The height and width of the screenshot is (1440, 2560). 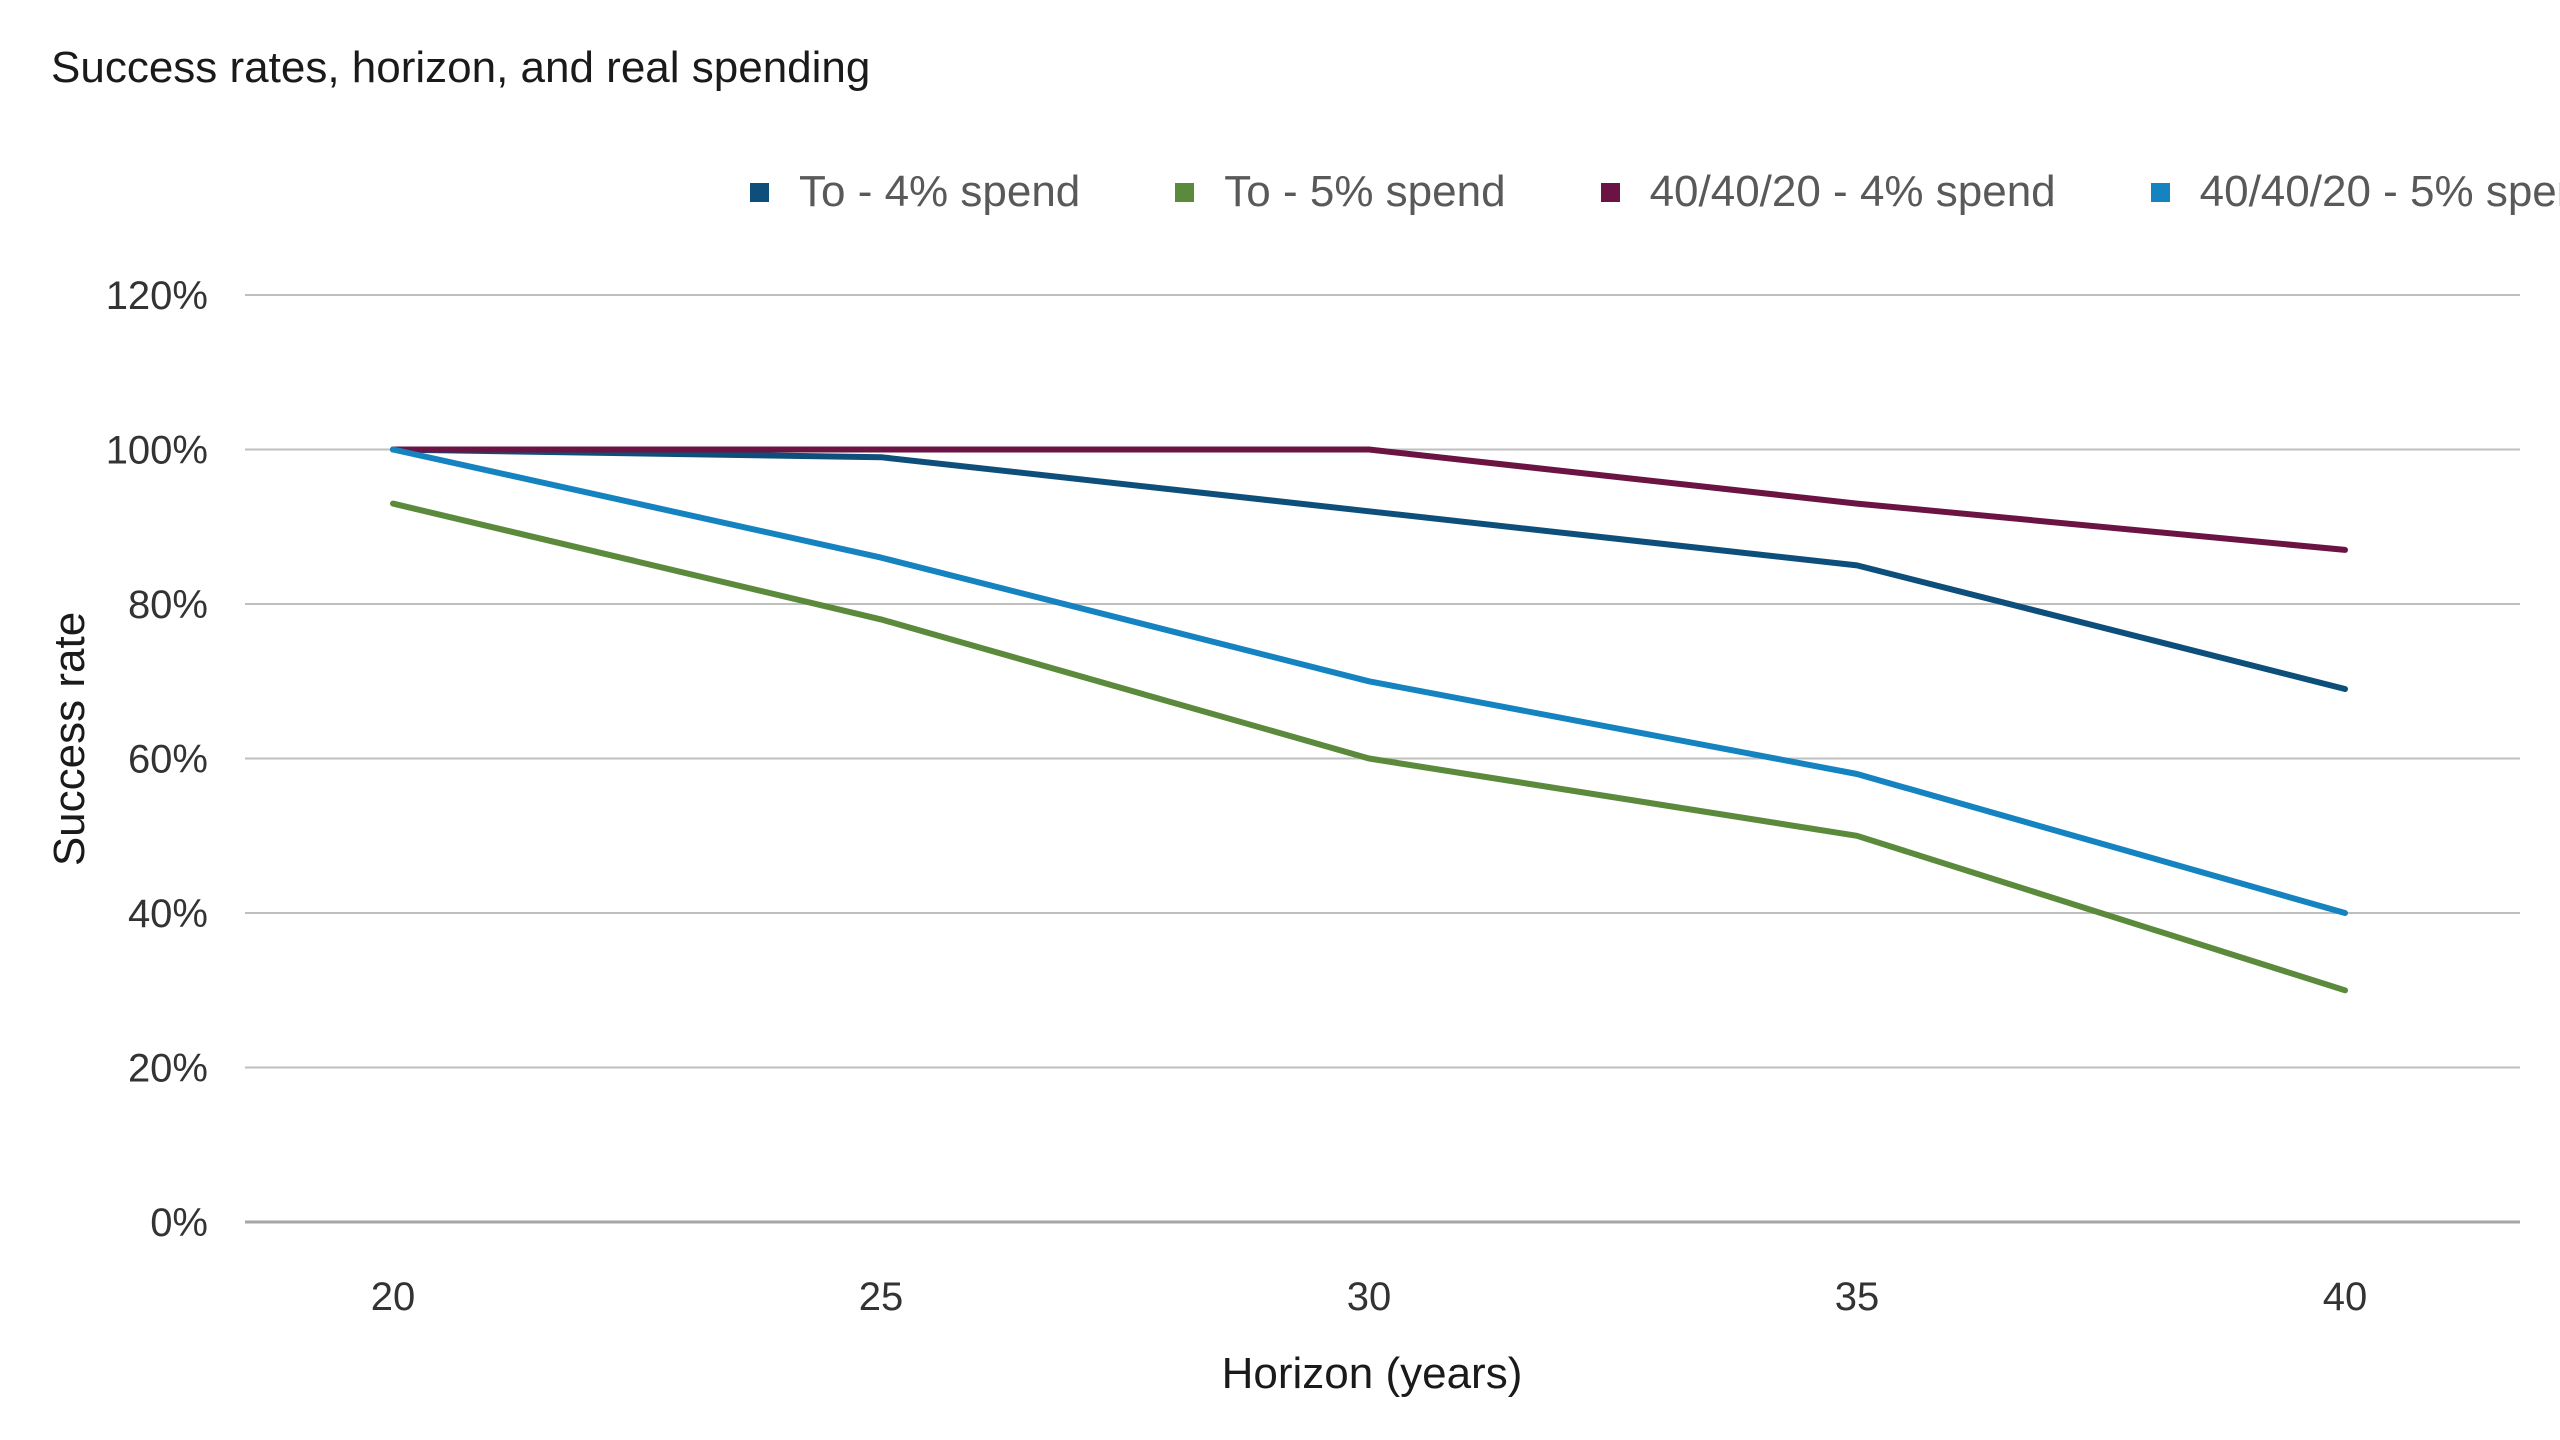 I want to click on x-tick-label: 35, so click(x=1857, y=1297).